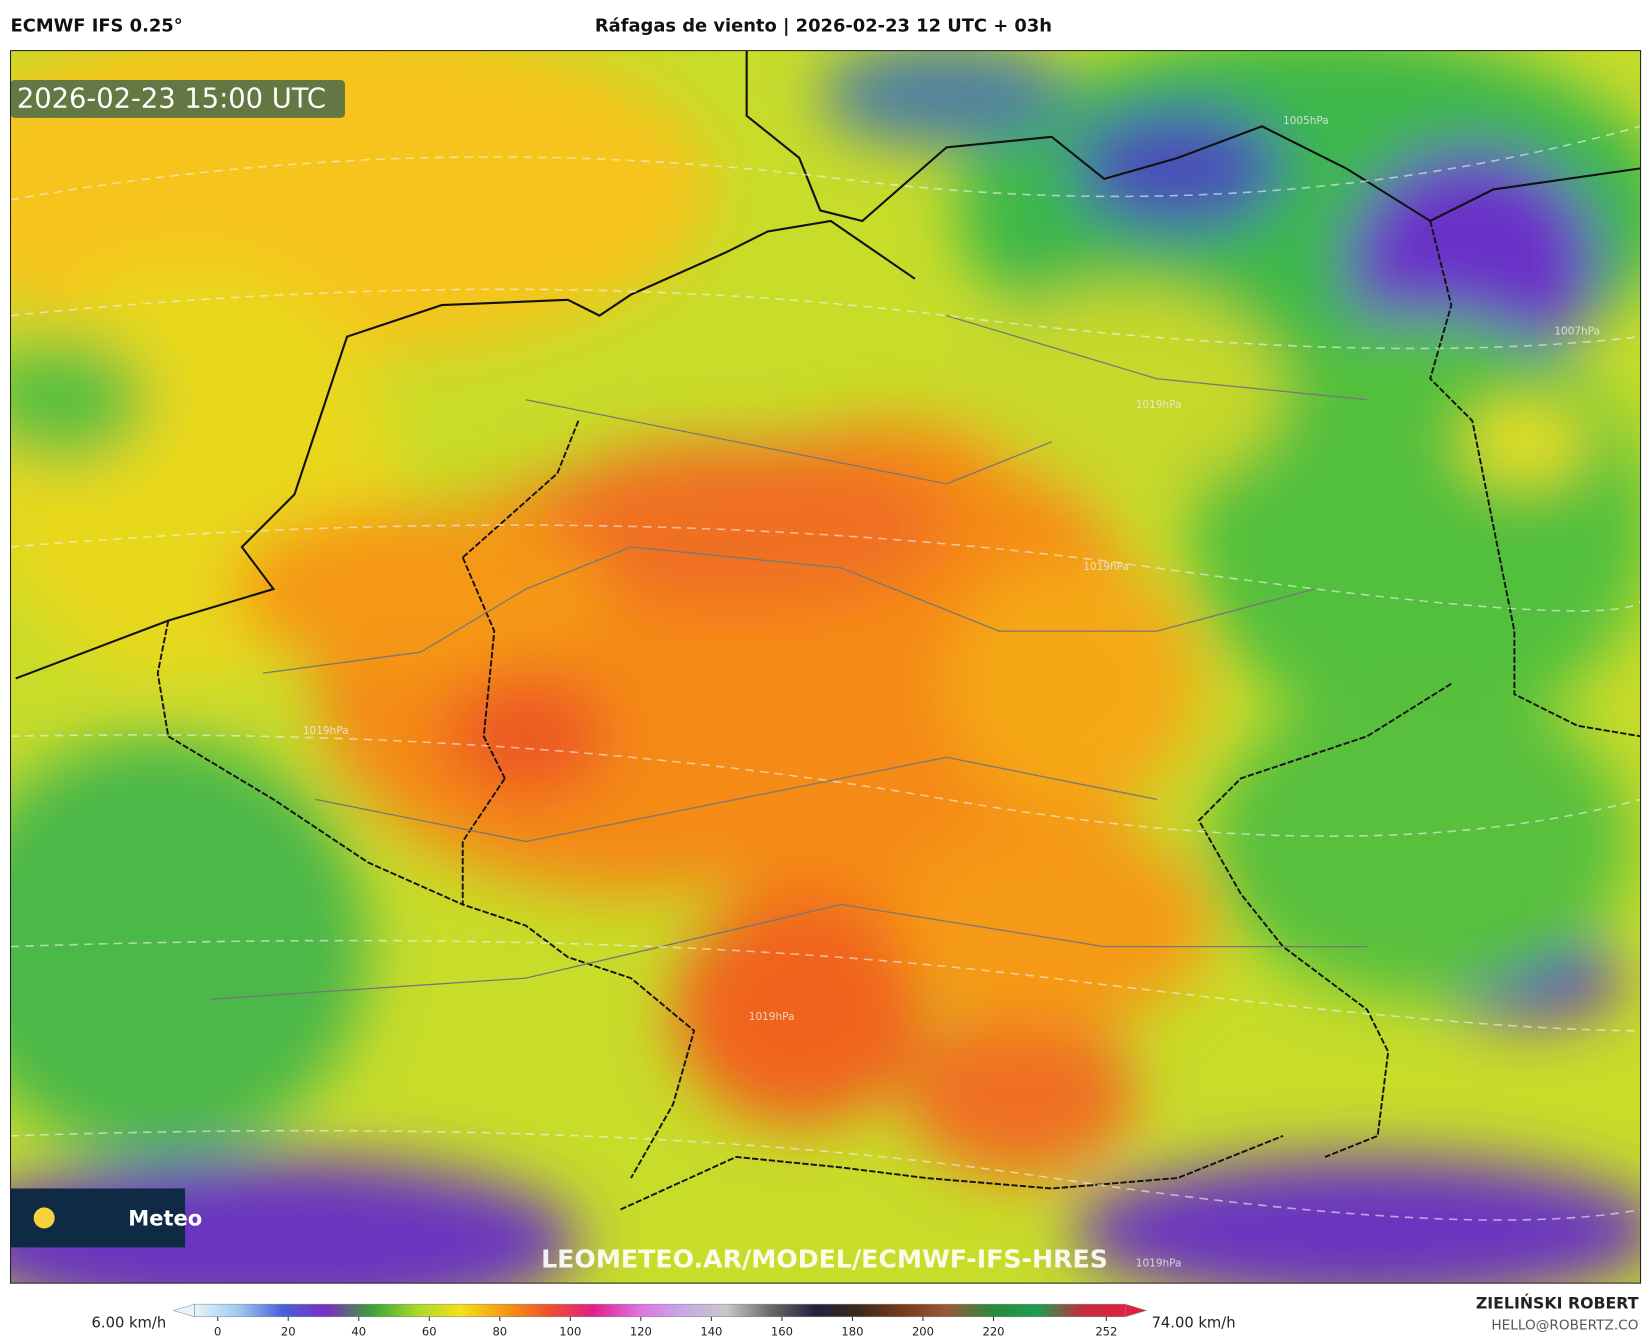  What do you see at coordinates (129, 1322) in the screenshot?
I see `colorbar-min-label: 6.00 km/h` at bounding box center [129, 1322].